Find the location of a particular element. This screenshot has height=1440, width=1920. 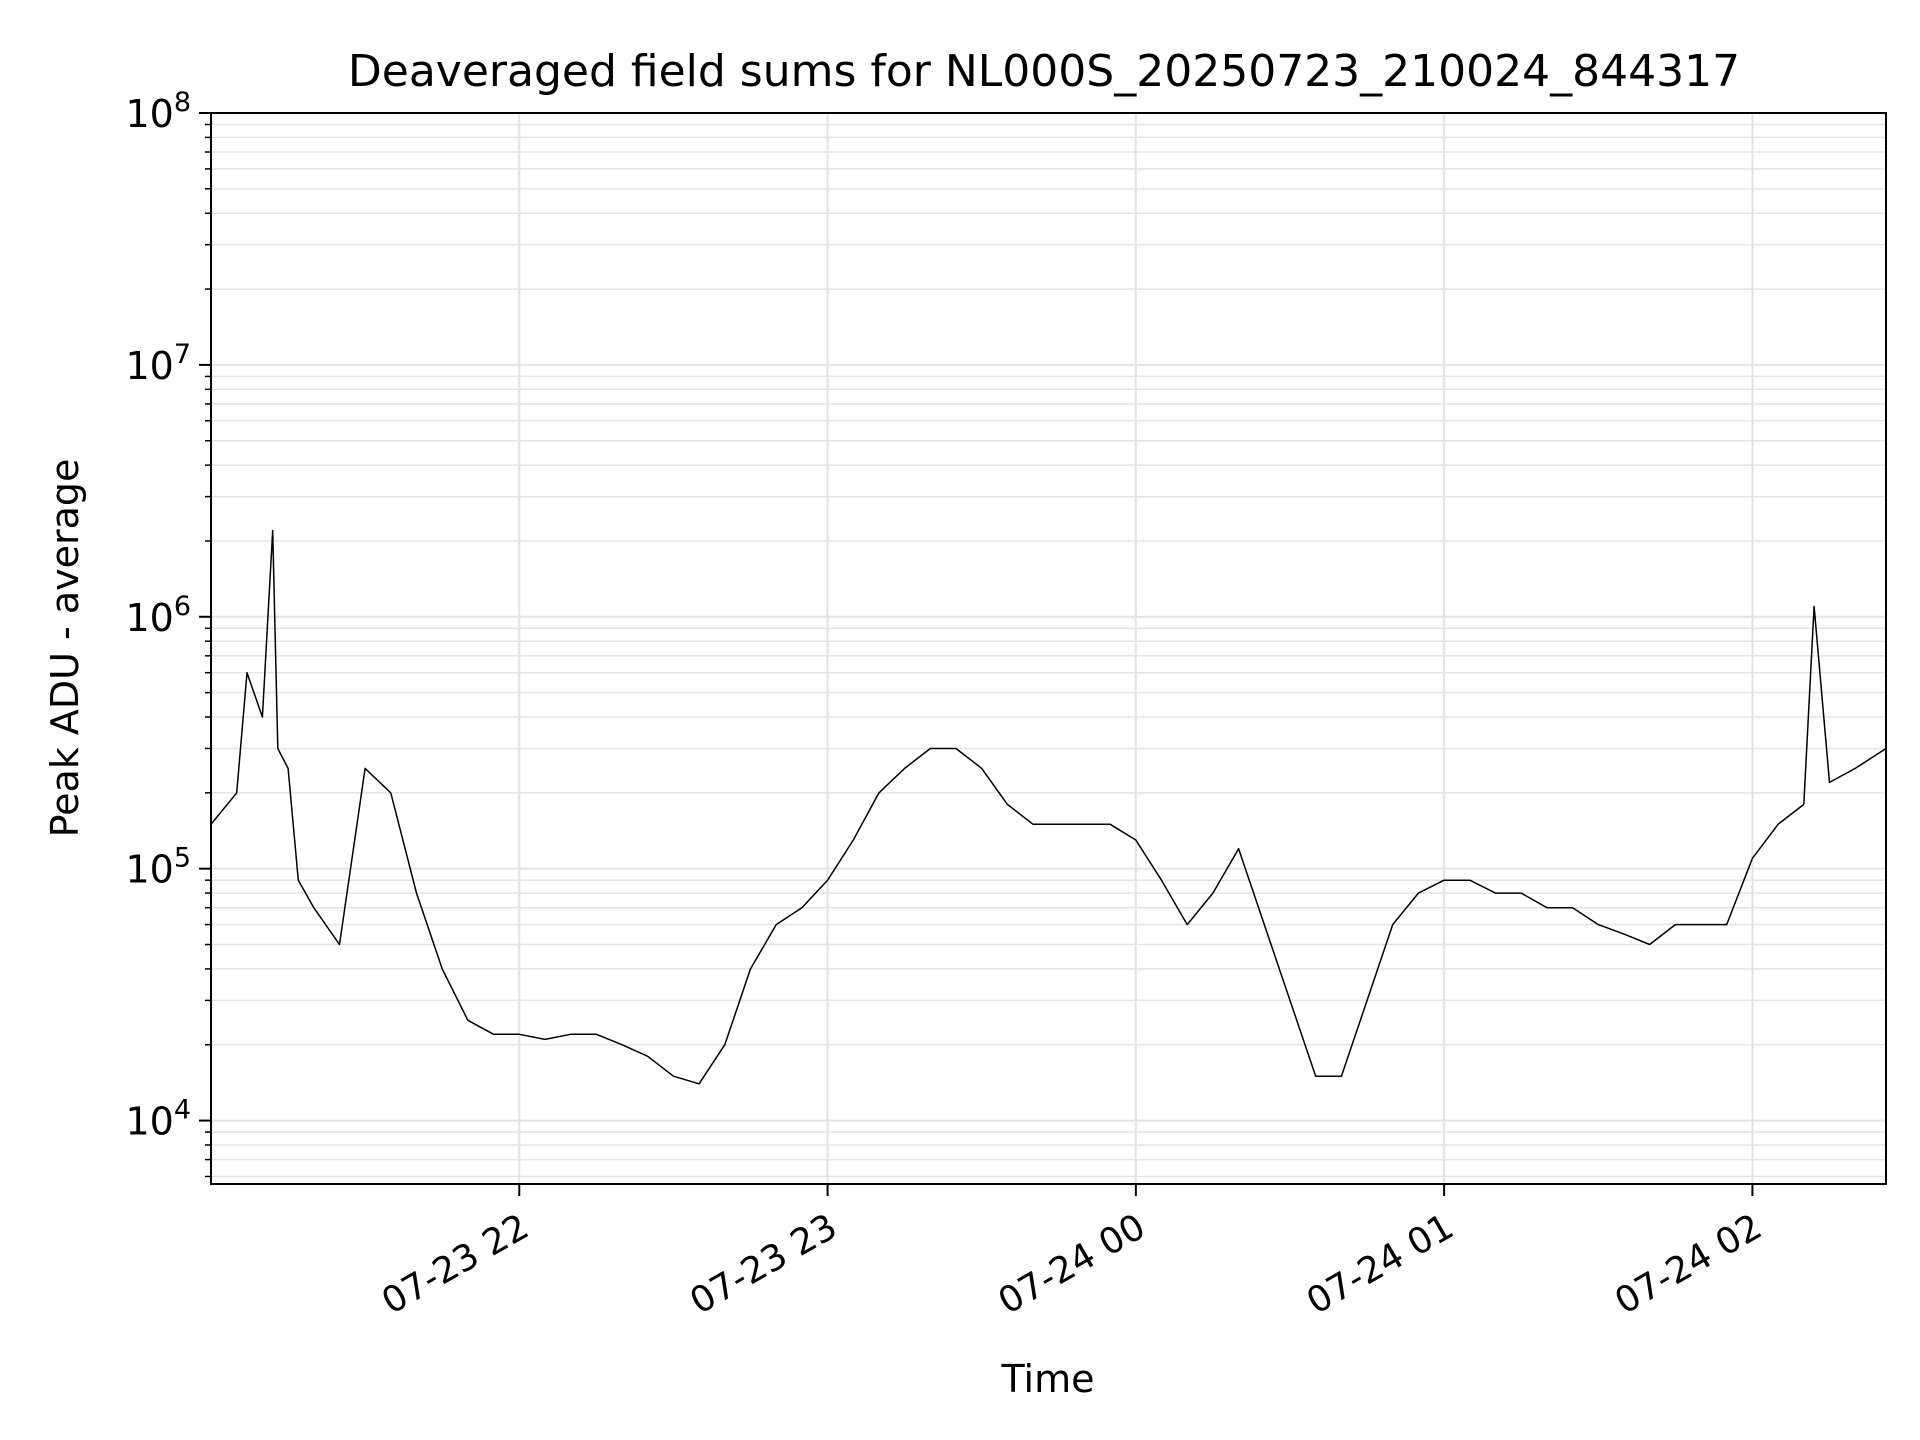

y-axis-label: Peak ADU - average is located at coordinates (65, 648).